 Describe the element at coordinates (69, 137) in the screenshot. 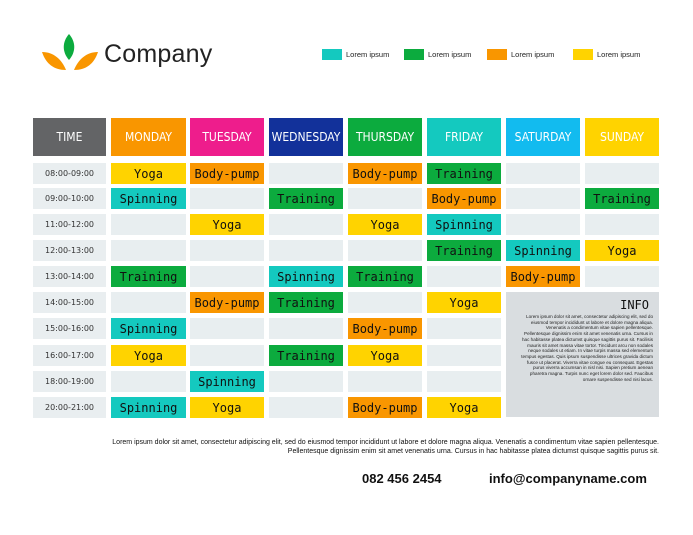

I see `header-time: TIME` at that location.